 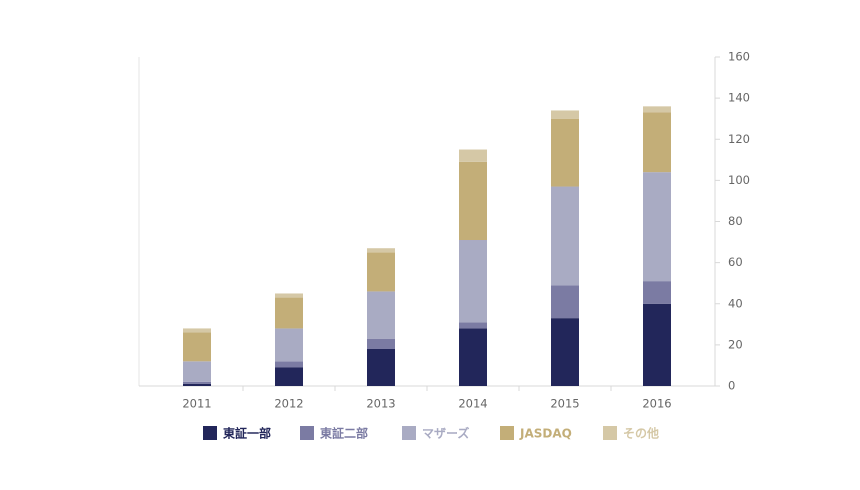 I want to click on y-tick-label: 60, so click(x=735, y=262).